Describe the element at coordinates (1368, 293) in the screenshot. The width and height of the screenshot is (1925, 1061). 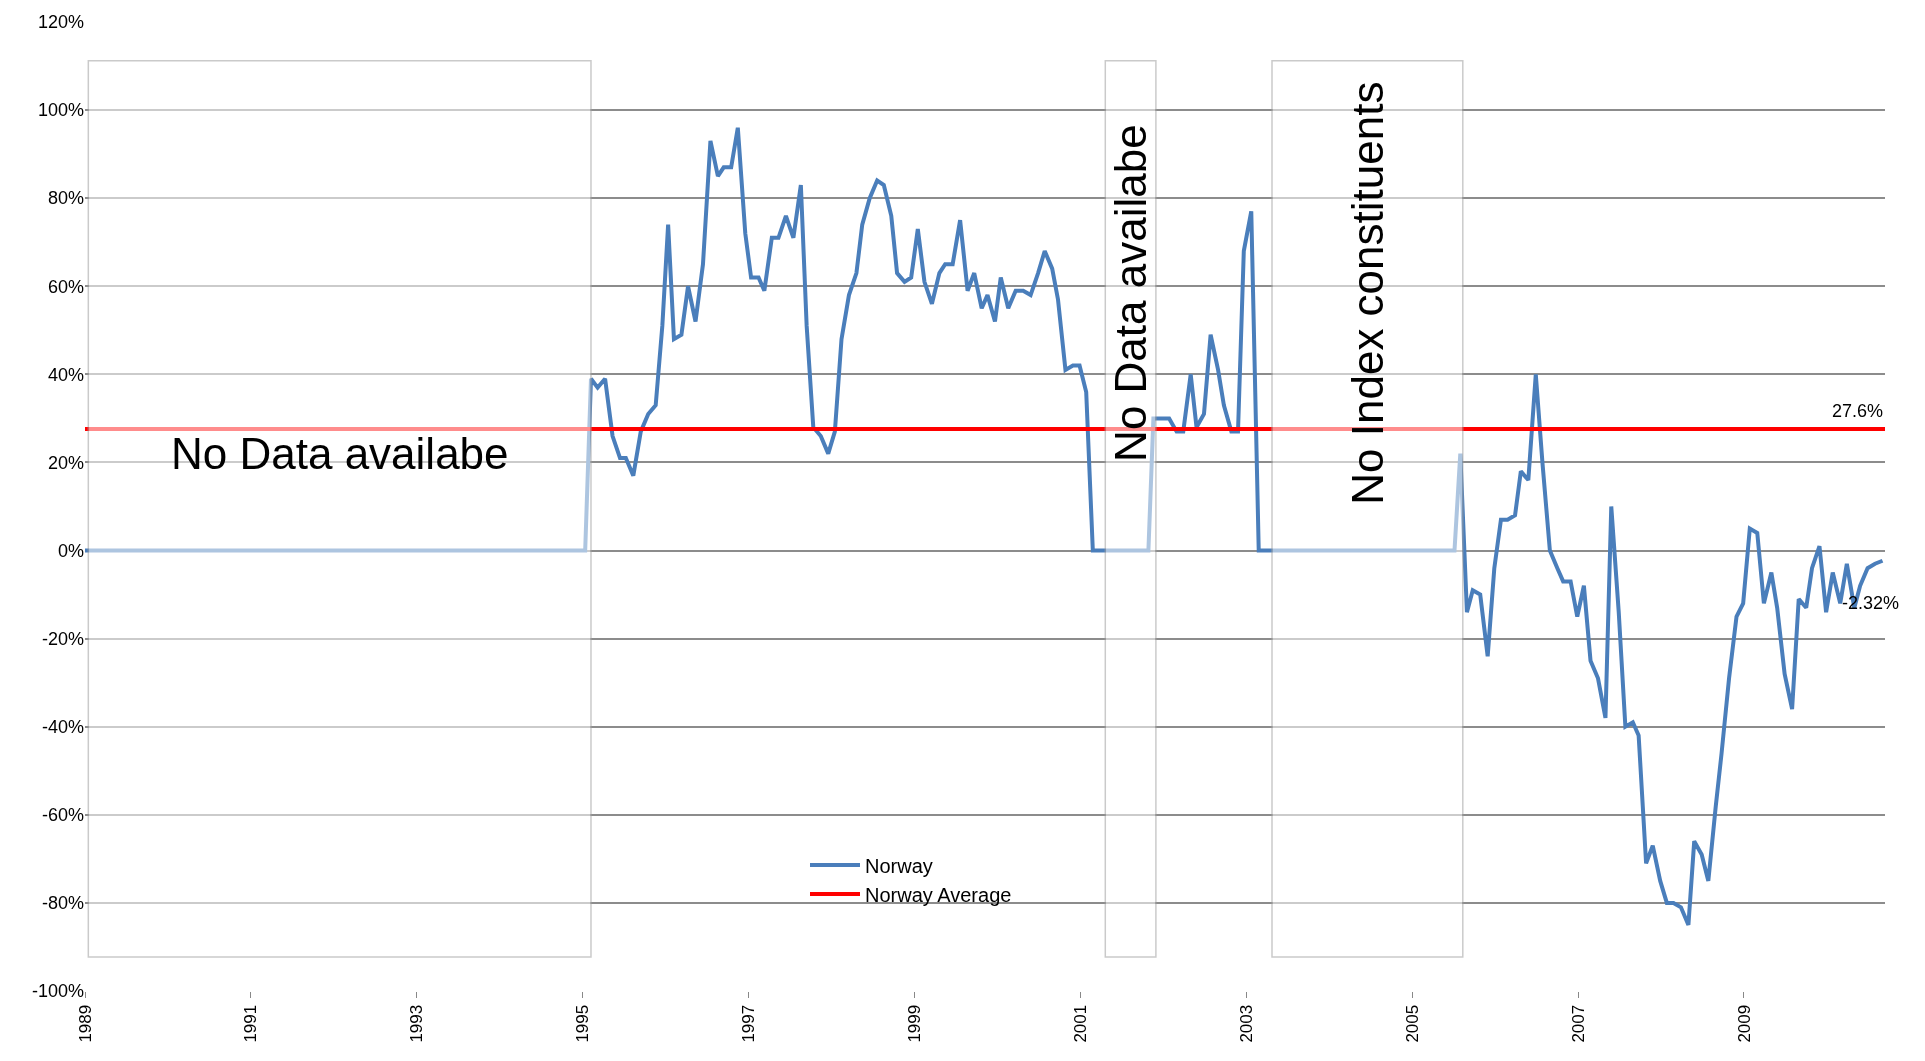
I see `band-label: No Index constituents` at that location.